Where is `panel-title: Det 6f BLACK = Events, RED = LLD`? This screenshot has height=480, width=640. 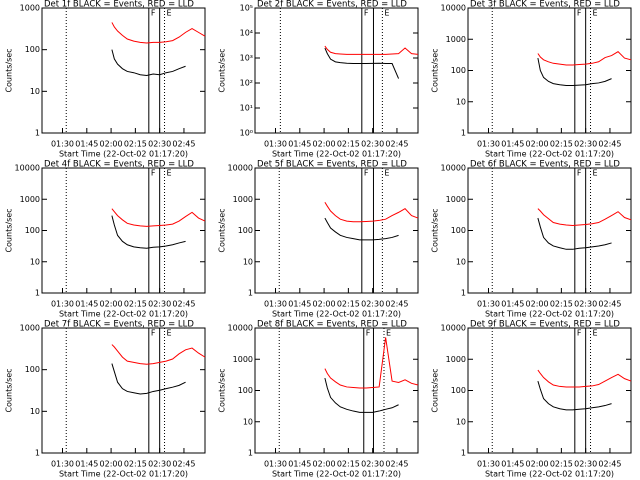
panel-title: Det 6f BLACK = Events, RED = LLD is located at coordinates (545, 165).